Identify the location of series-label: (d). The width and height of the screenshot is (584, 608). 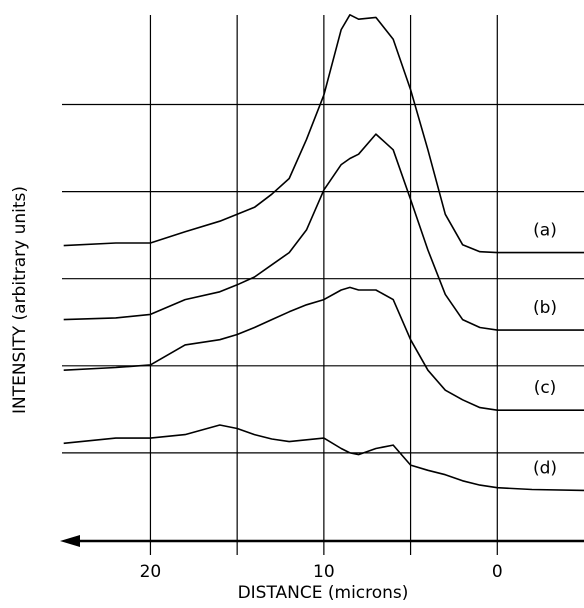
(545, 468).